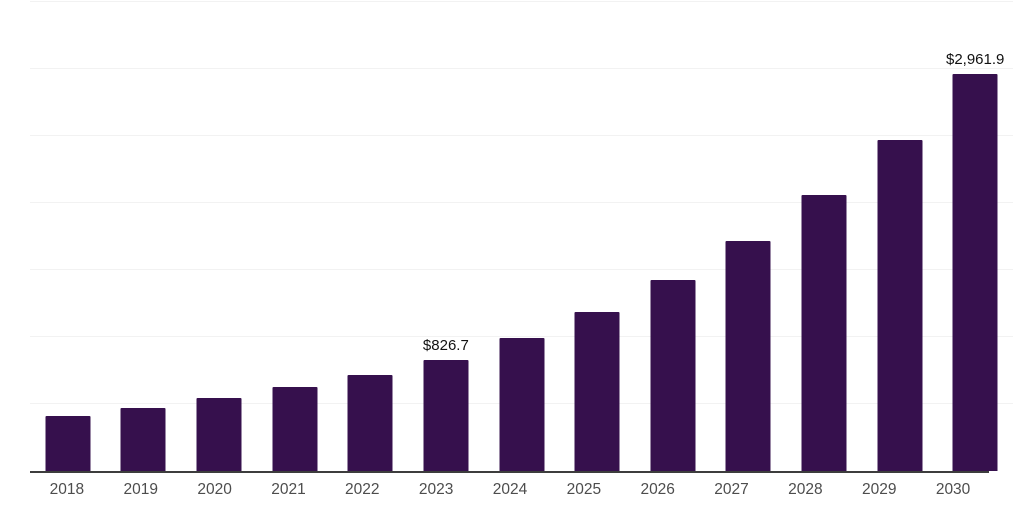 The image size is (1024, 512). What do you see at coordinates (446, 415) in the screenshot?
I see `bar-2023` at bounding box center [446, 415].